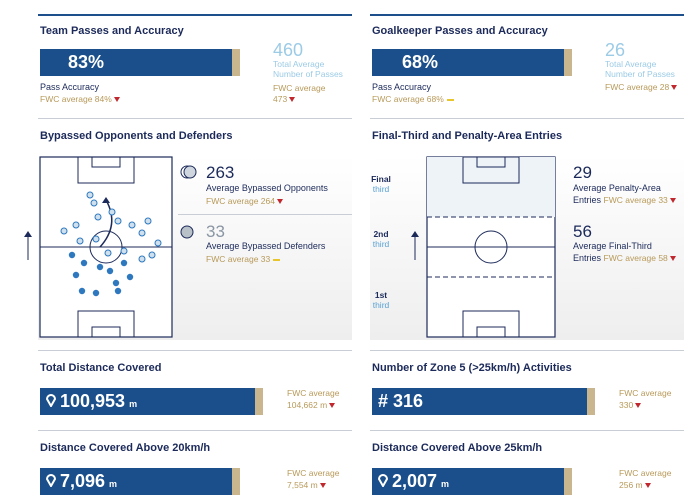 The image size is (692, 500). What do you see at coordinates (381, 234) in the screenshot?
I see `zone-name: 2nd` at bounding box center [381, 234].